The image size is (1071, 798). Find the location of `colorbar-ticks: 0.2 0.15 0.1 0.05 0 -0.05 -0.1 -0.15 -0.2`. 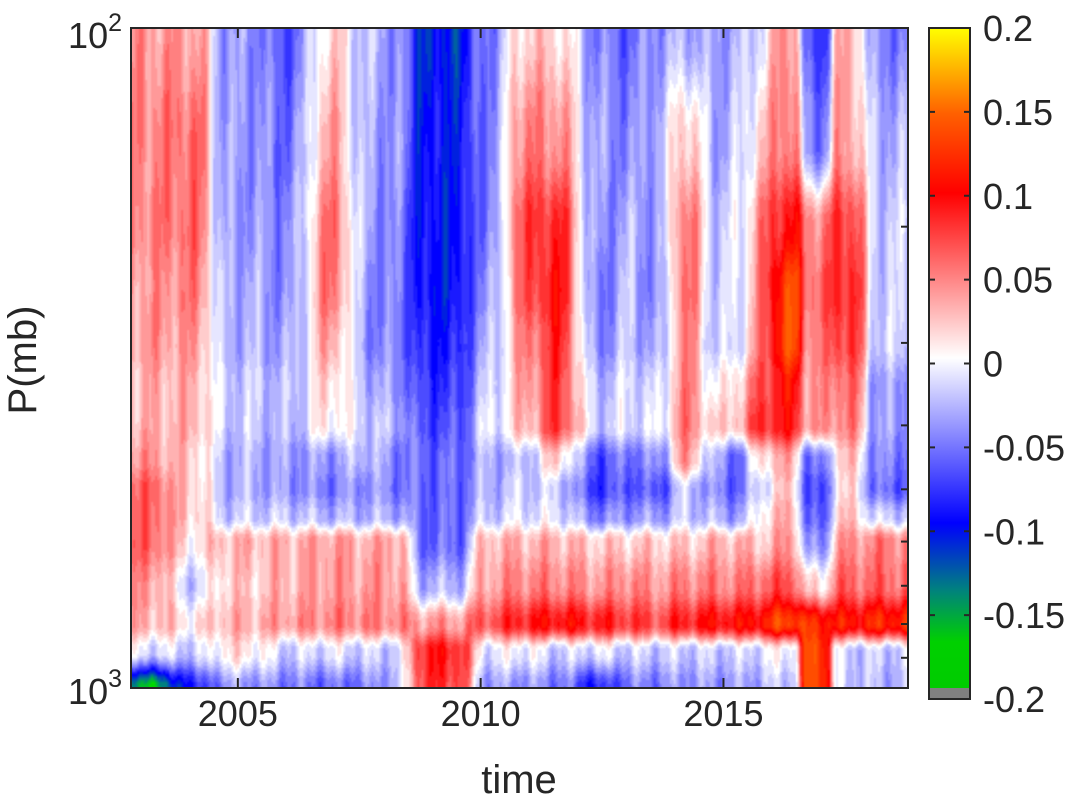

colorbar-ticks: 0.2 0.15 0.1 0.05 0 -0.05 -0.1 -0.15 -0.2 is located at coordinates (997, 364).